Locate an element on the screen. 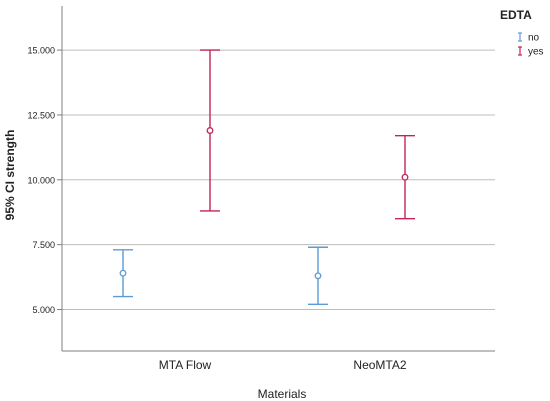 The height and width of the screenshot is (401, 550). y-tick-label: 15.000 is located at coordinates (41, 51).